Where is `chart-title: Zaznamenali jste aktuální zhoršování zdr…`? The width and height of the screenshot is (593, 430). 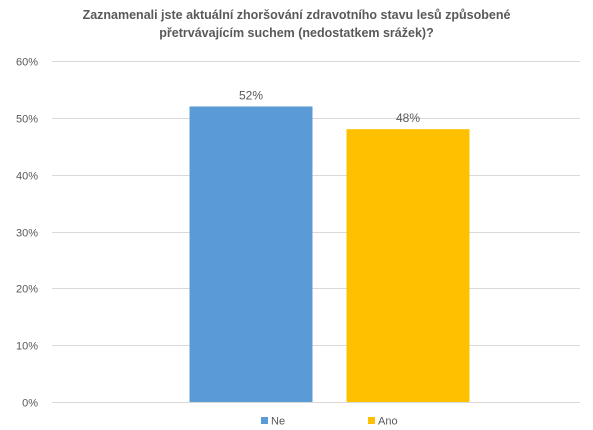
chart-title: Zaznamenali jste aktuální zhoršování zdr… is located at coordinates (296, 24).